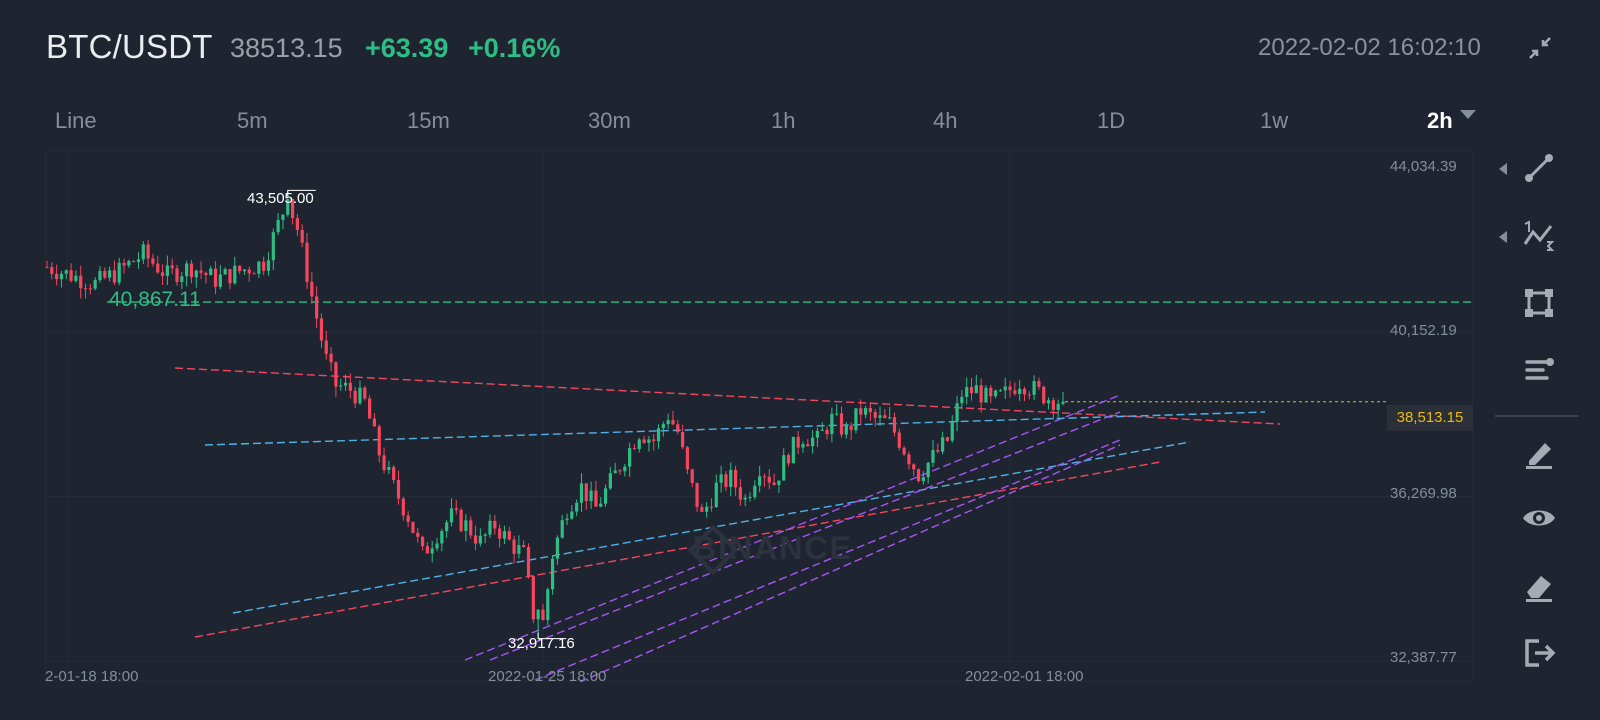 The height and width of the screenshot is (720, 1600). What do you see at coordinates (1539, 518) in the screenshot?
I see `visibility-icon` at bounding box center [1539, 518].